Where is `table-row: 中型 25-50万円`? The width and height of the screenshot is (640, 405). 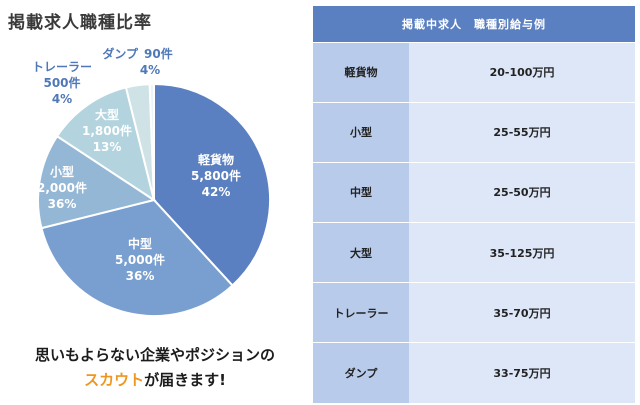
table-row: 中型 25-50万円 is located at coordinates (474, 192).